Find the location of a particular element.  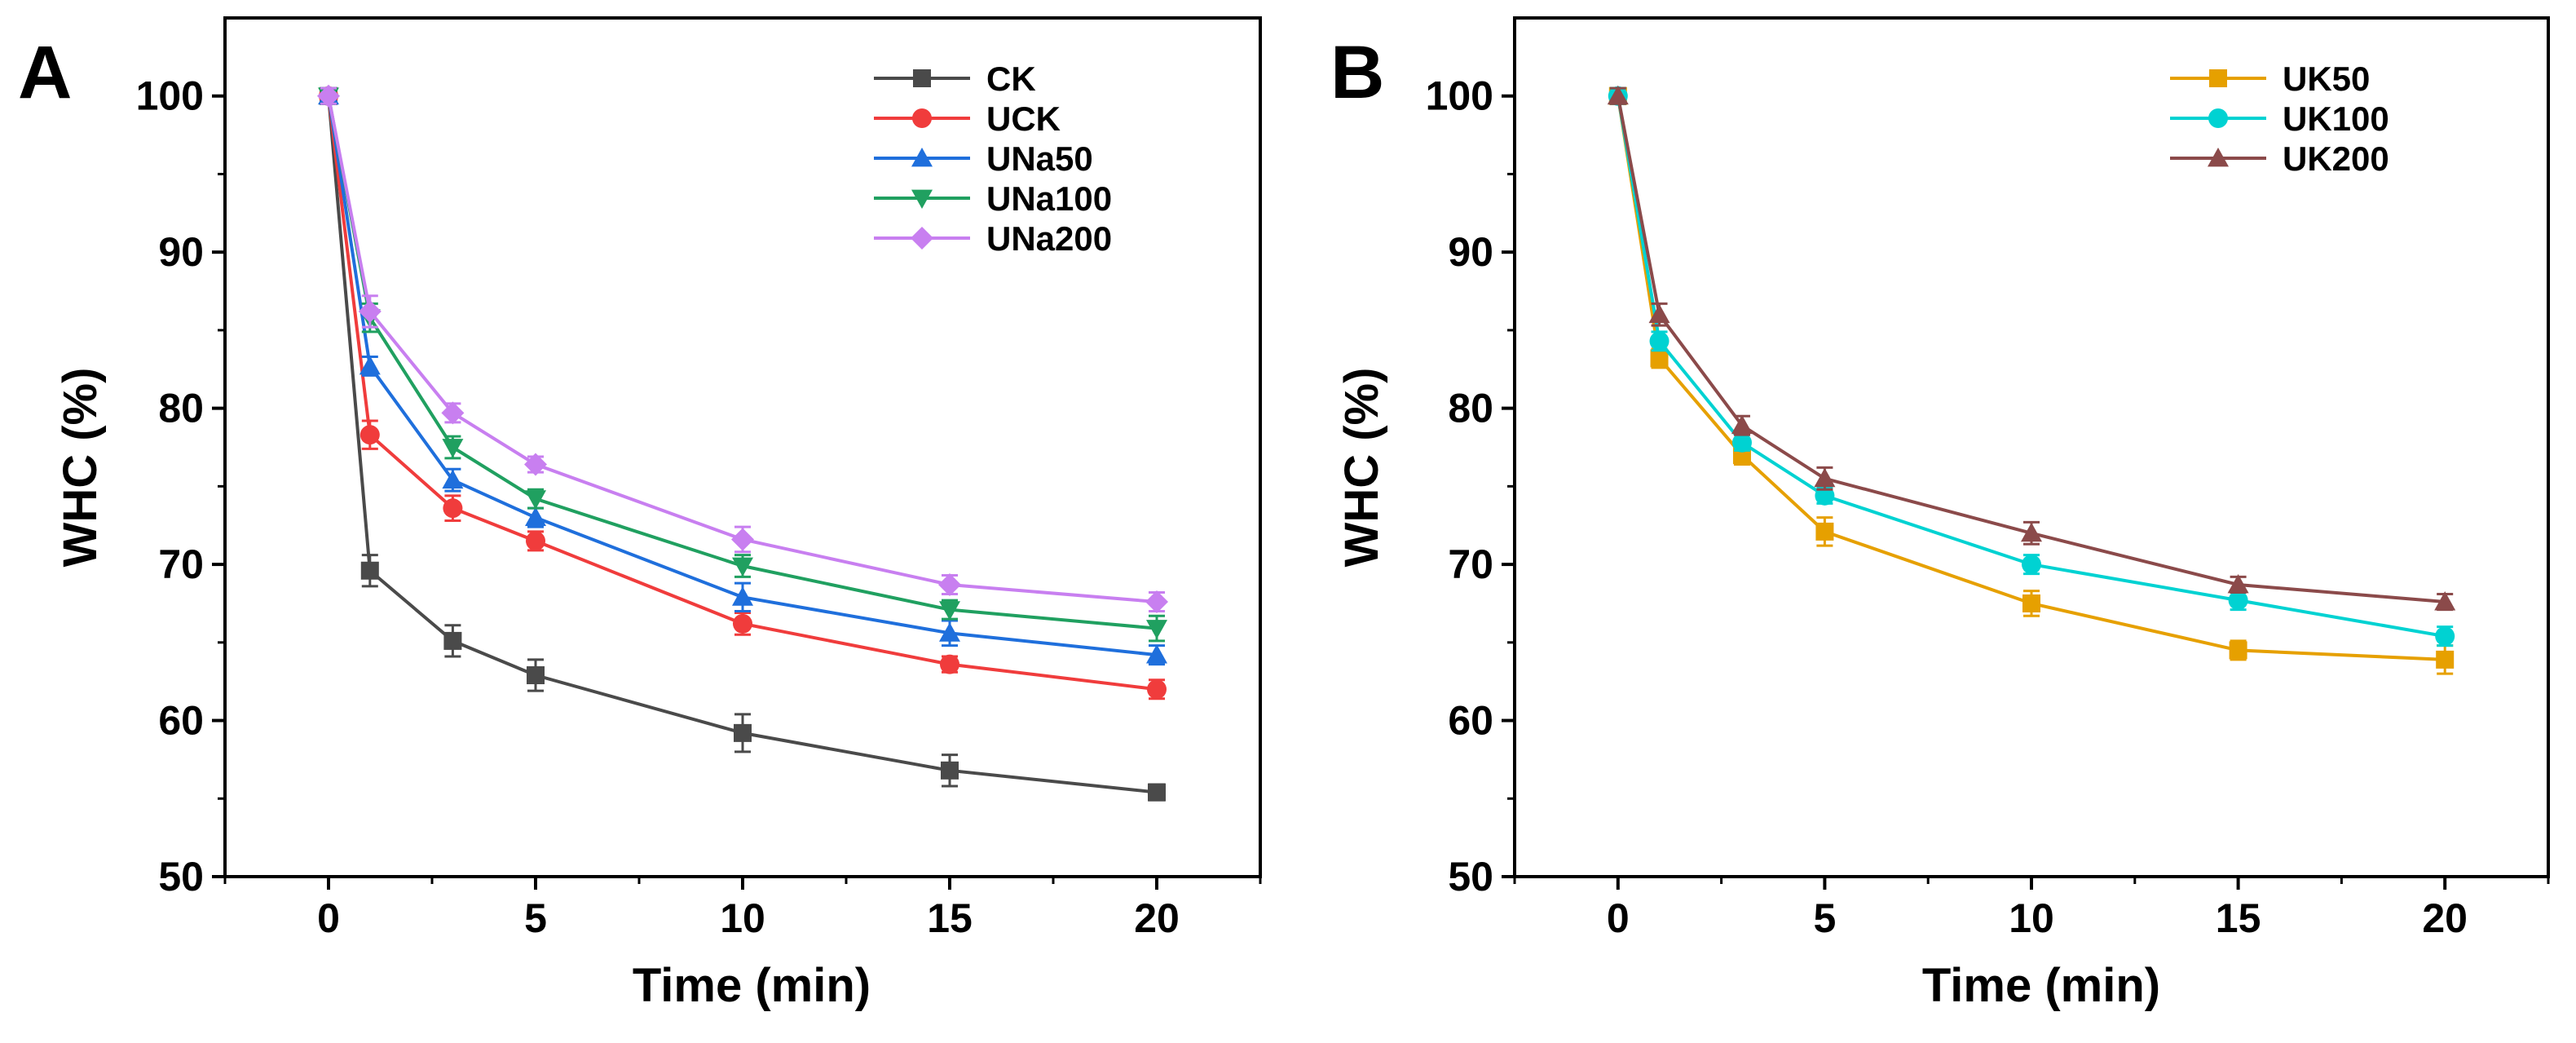

x-tick-label-b: 0 is located at coordinates (1618, 918).